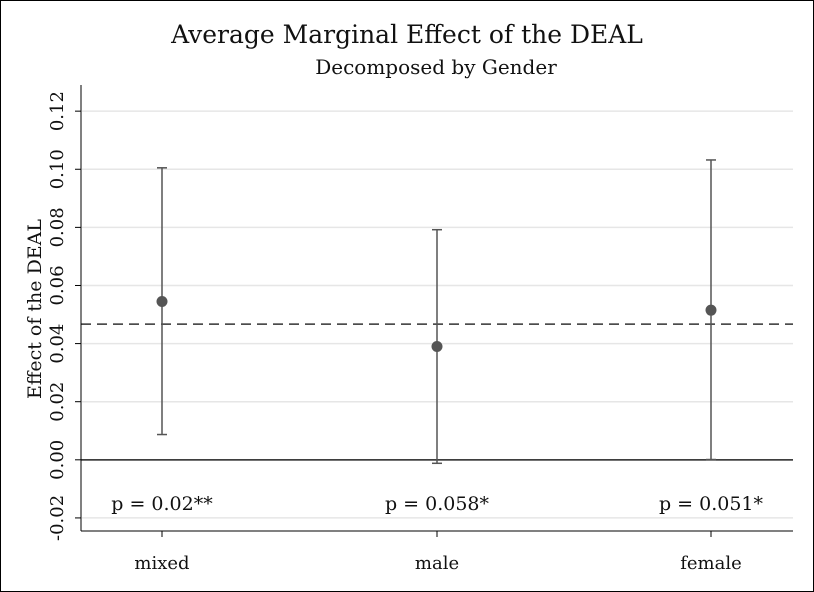 The height and width of the screenshot is (592, 814). Describe the element at coordinates (437, 563) in the screenshot. I see `x-tick-label: male` at that location.